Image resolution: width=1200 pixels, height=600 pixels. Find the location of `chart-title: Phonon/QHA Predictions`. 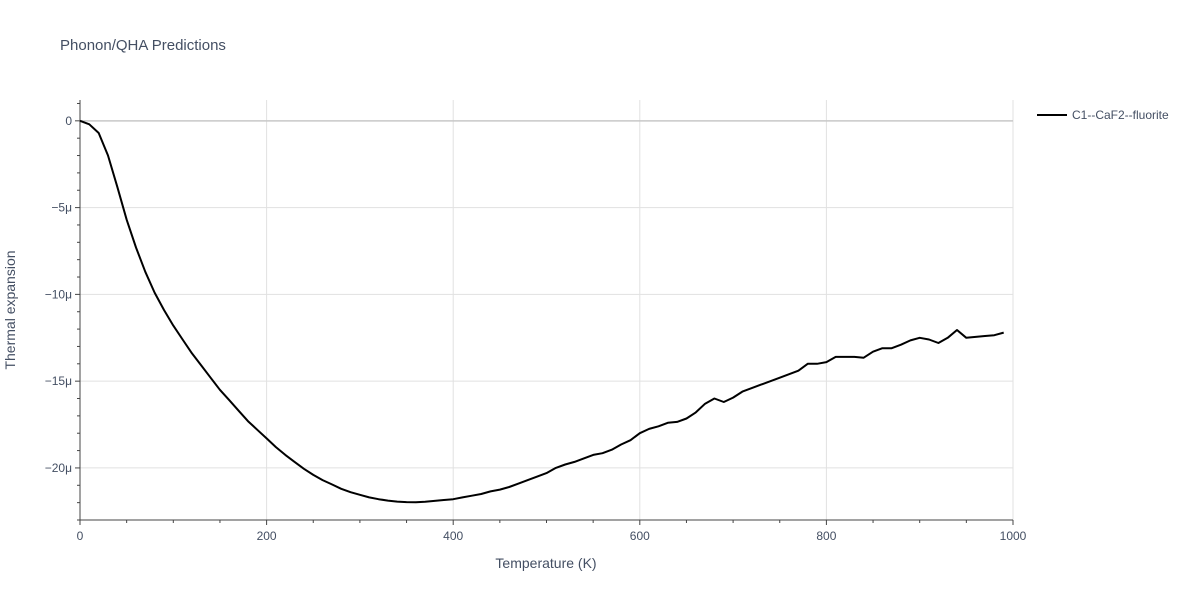

chart-title: Phonon/QHA Predictions is located at coordinates (143, 45).